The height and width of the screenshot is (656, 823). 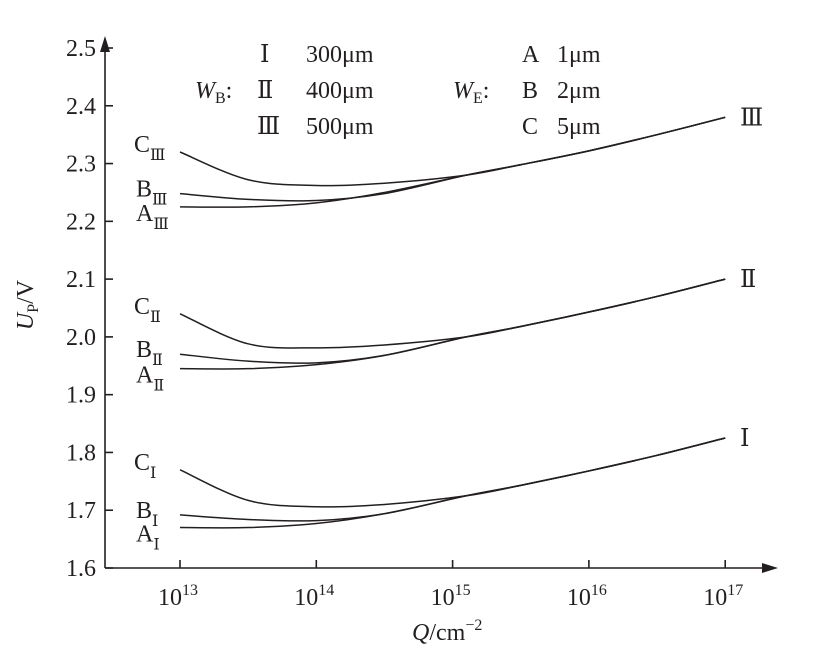 What do you see at coordinates (149, 353) in the screenshot?
I see `curve-label: BⅡ` at bounding box center [149, 353].